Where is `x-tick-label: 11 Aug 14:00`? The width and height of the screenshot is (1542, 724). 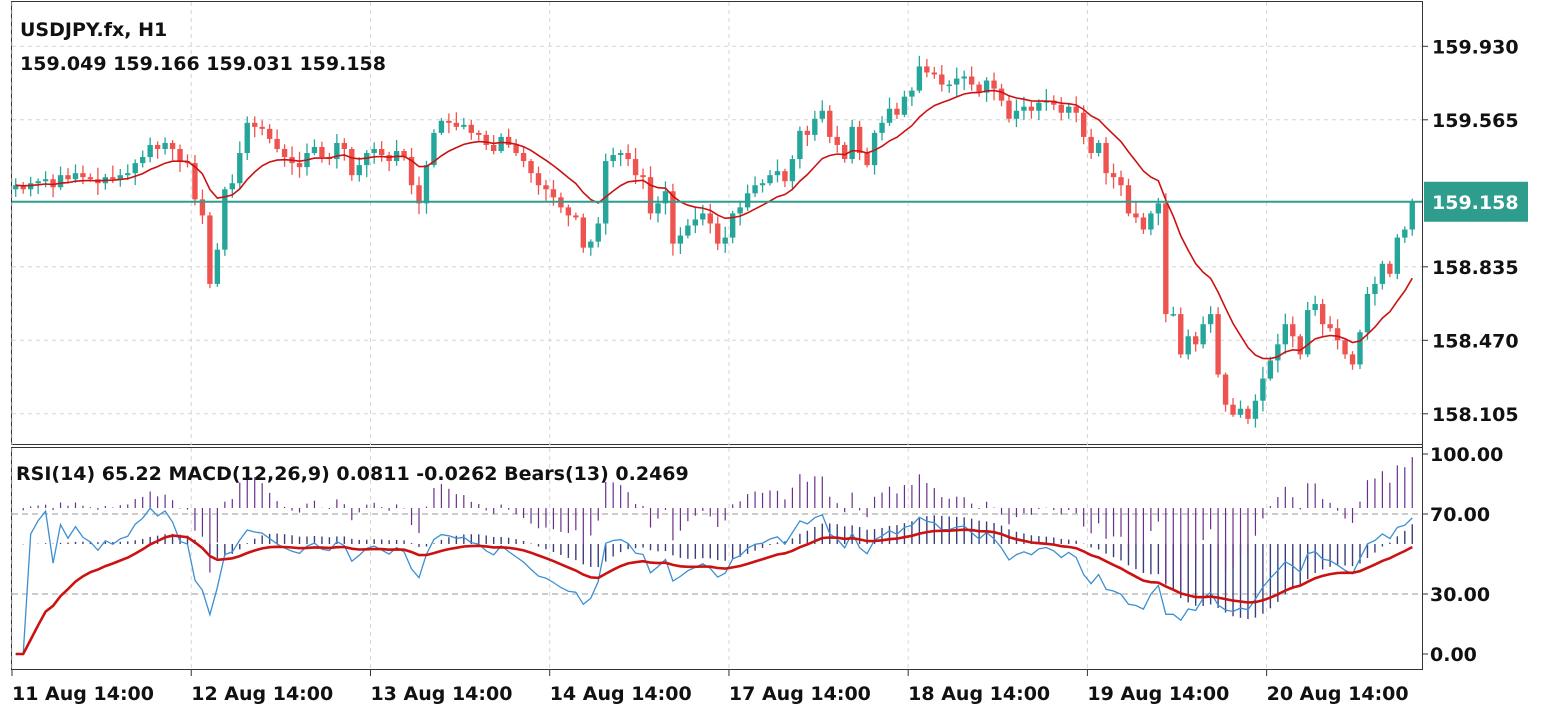 x-tick-label: 11 Aug 14:00 is located at coordinates (83, 694).